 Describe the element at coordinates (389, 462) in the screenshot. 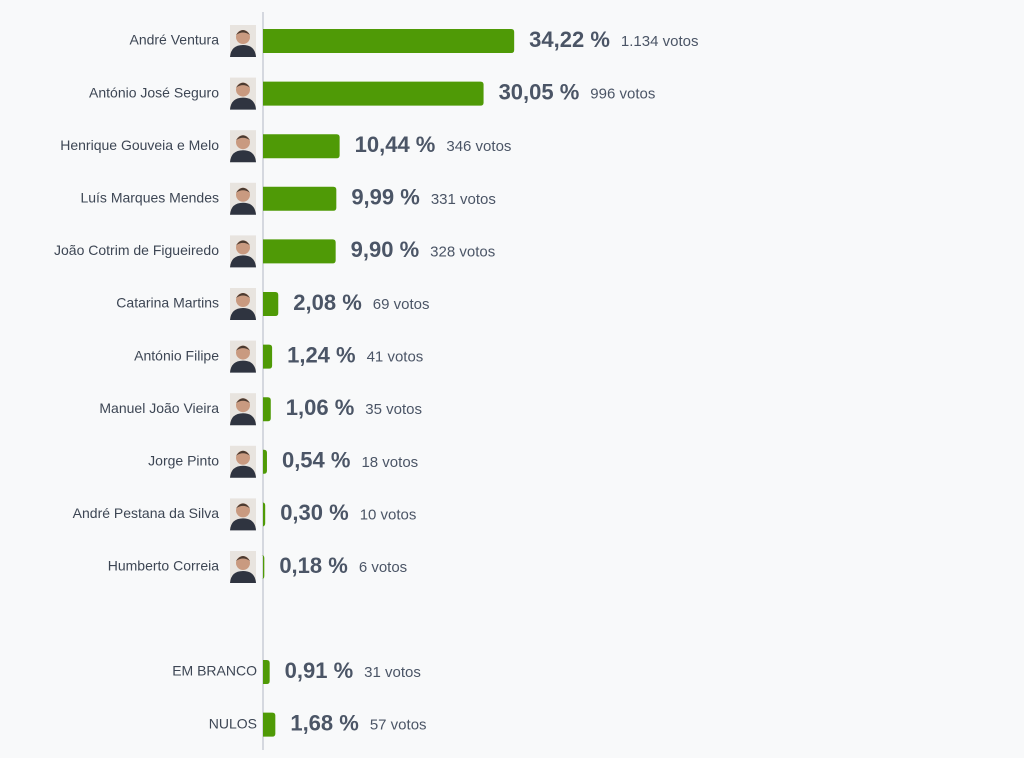

I see `vote-label: 18 votos` at that location.